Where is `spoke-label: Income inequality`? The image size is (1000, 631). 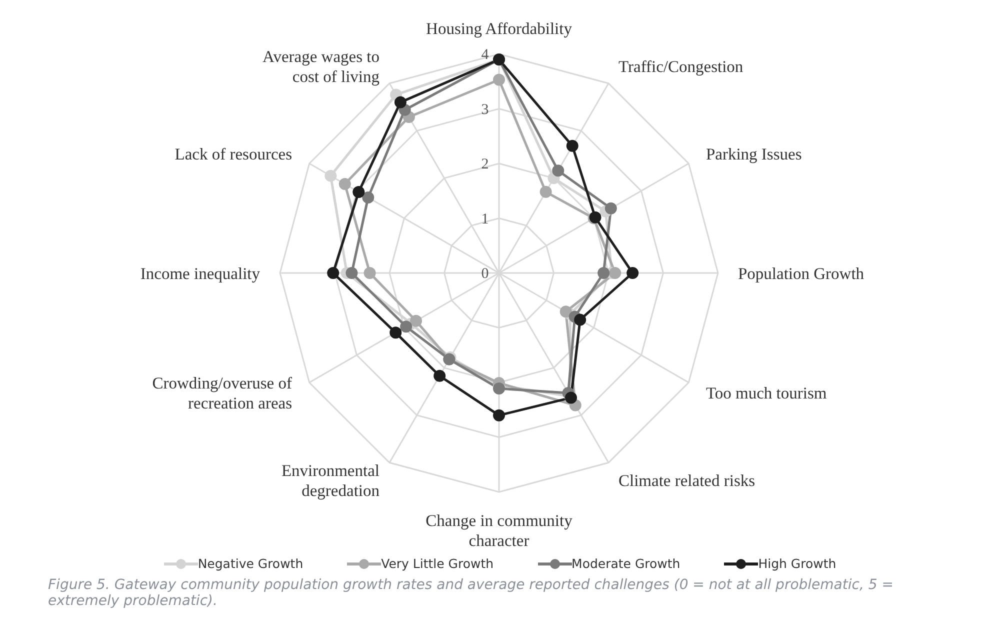
spoke-label: Income inequality is located at coordinates (200, 273).